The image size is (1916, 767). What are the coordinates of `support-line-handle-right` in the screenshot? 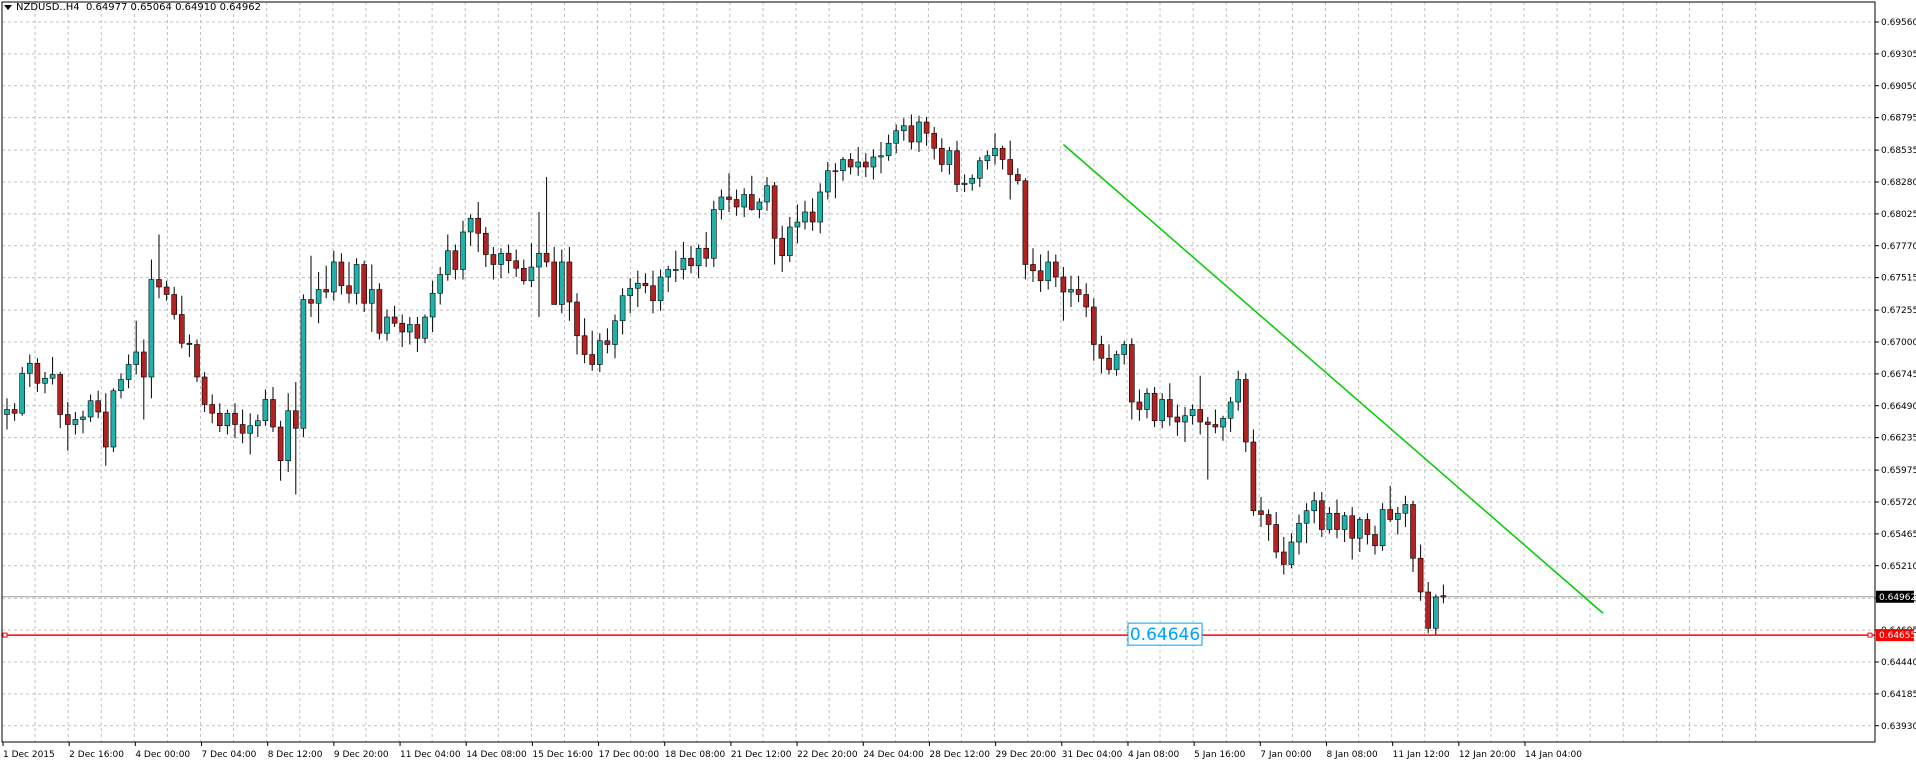 It's located at (1870, 635).